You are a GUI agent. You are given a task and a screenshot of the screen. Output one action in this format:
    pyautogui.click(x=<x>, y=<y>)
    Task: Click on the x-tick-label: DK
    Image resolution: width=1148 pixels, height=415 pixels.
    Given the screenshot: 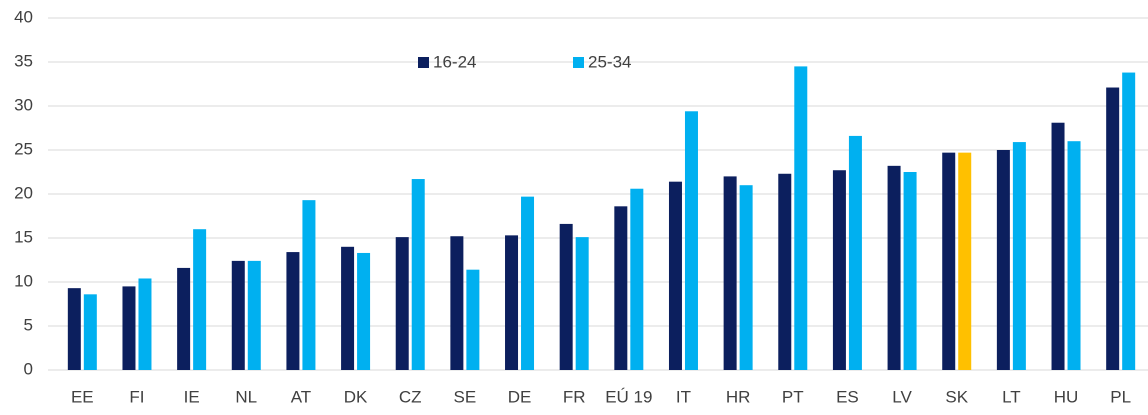 What is the action you would take?
    pyautogui.click(x=356, y=396)
    